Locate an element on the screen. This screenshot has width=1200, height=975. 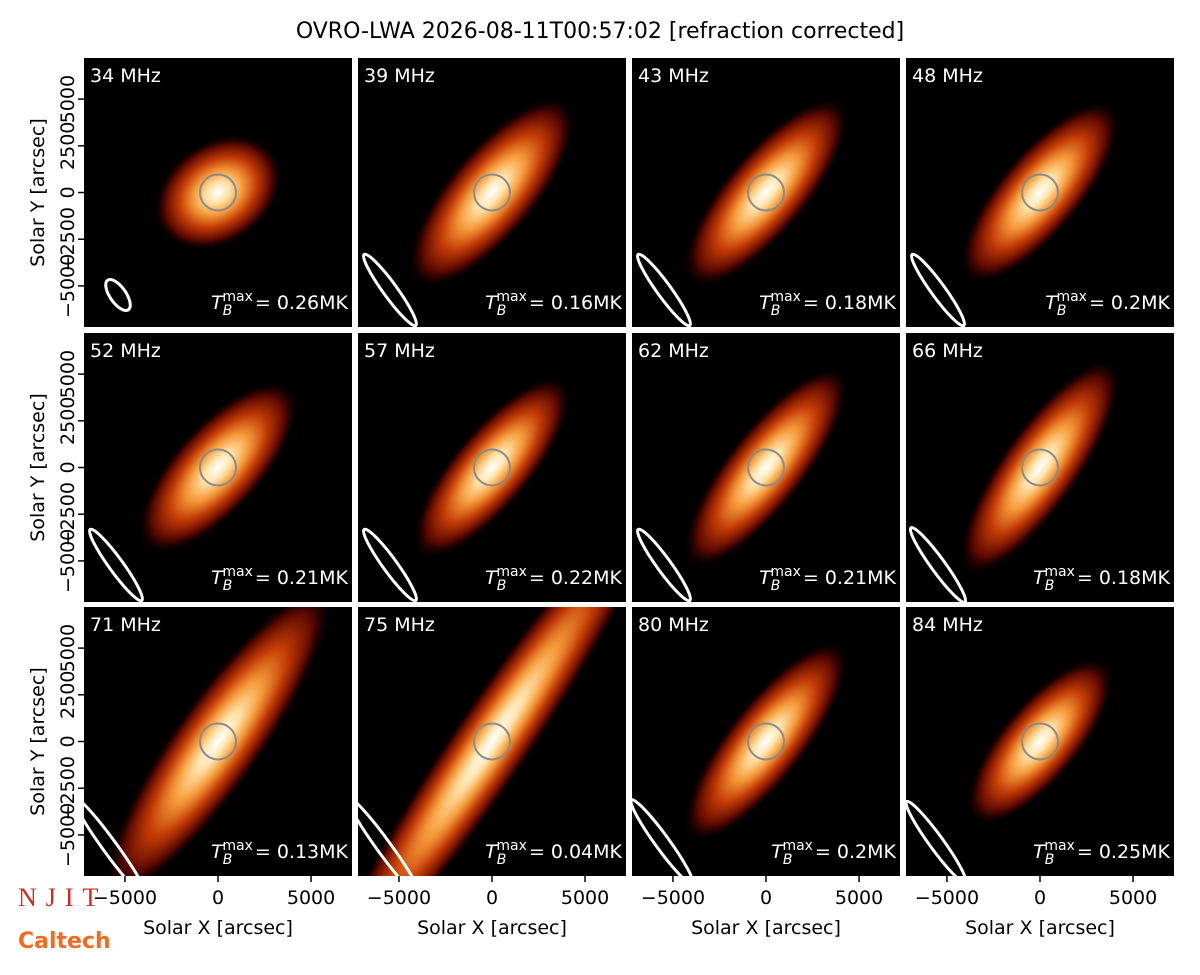
tb-annotation: TBmax = 0.16MK is located at coordinates (553, 304).